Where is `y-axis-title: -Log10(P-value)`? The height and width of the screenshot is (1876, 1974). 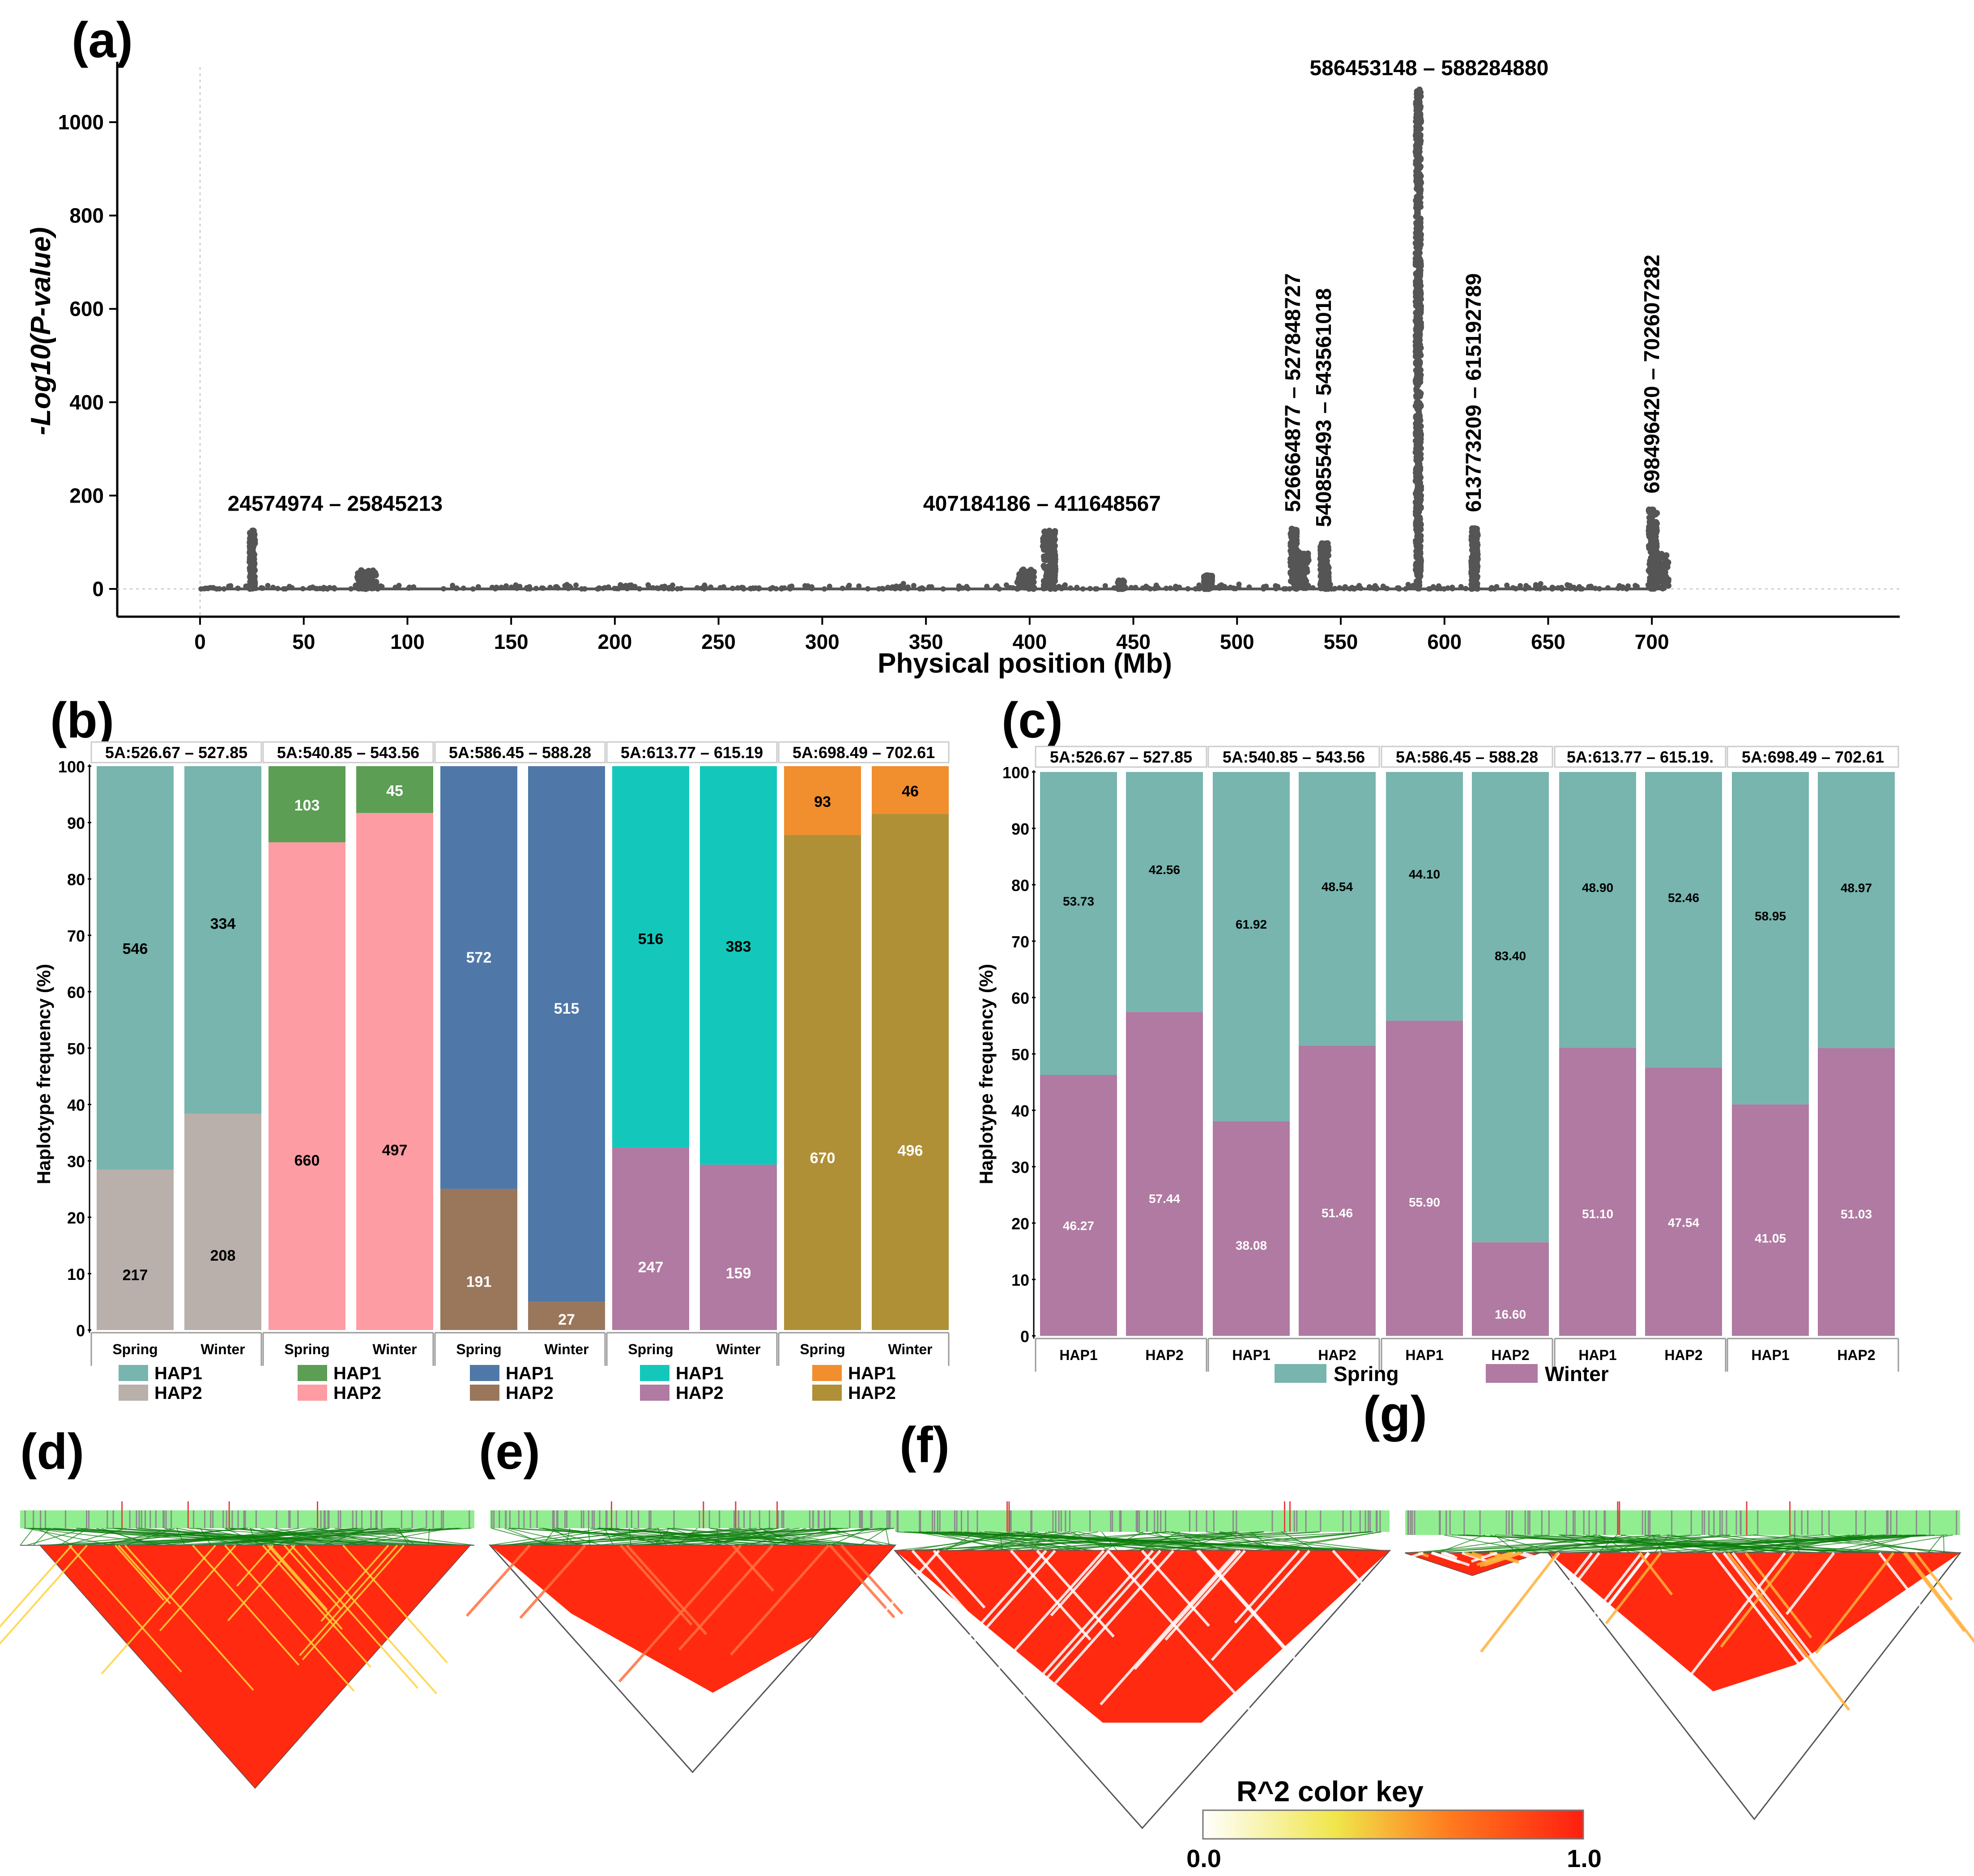 y-axis-title: -Log10(P-value) is located at coordinates (41, 331).